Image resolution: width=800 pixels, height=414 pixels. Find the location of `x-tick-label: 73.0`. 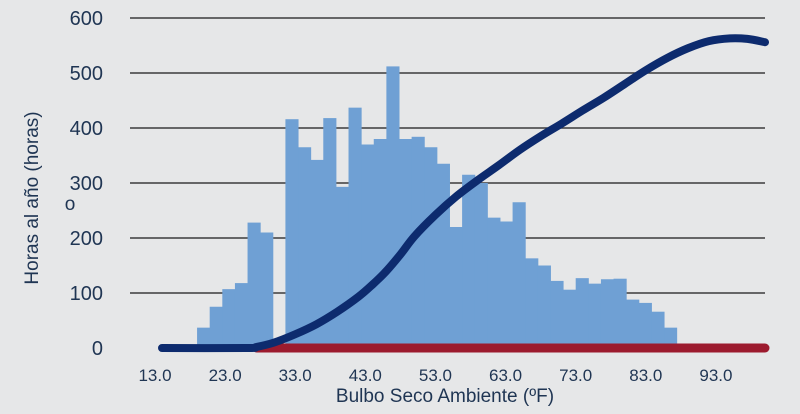

x-tick-label: 73.0 is located at coordinates (575, 375).